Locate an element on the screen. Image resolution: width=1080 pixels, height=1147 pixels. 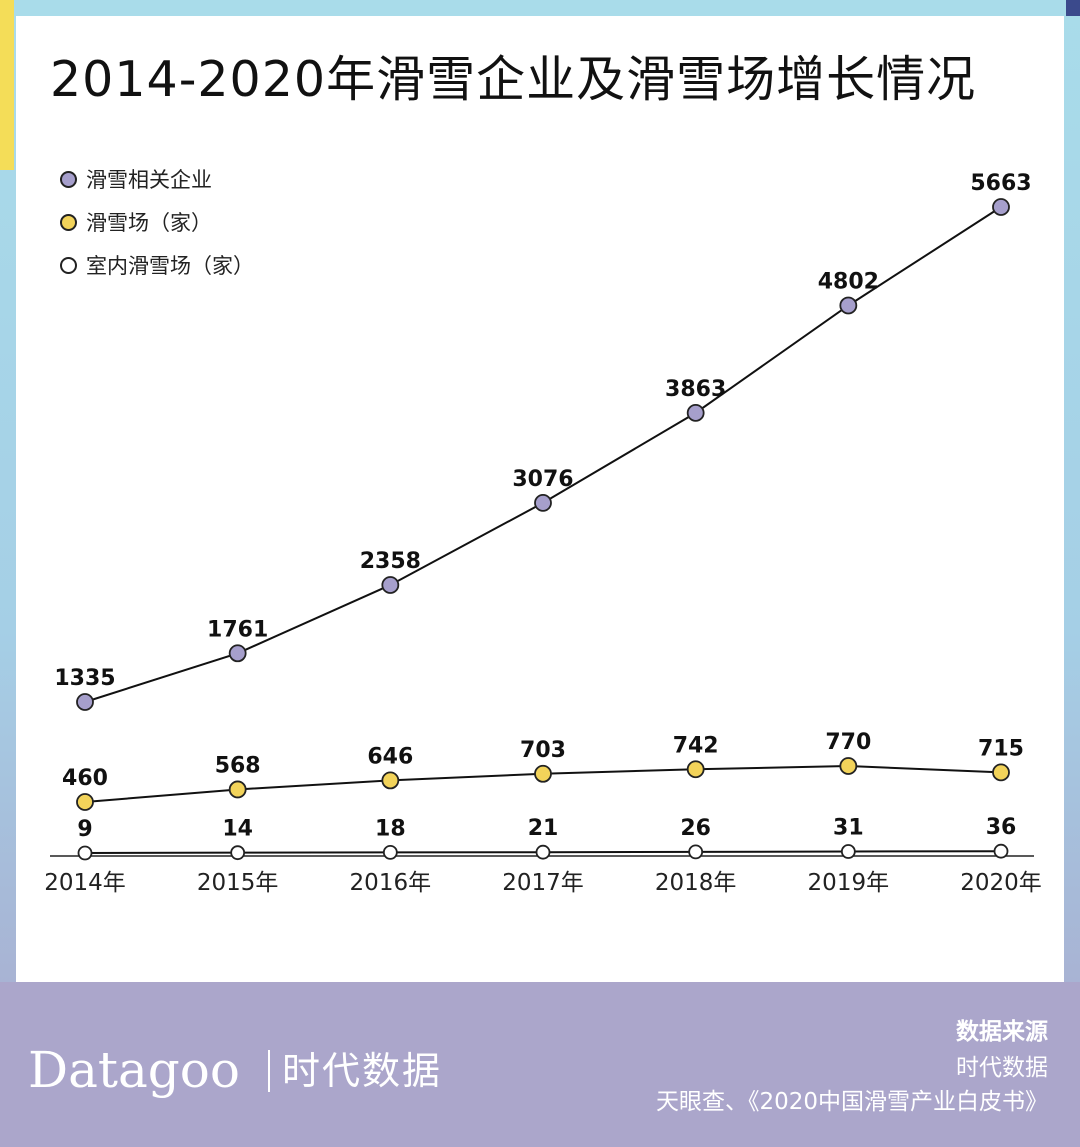
data-label: 3076 is located at coordinates (542, 479).